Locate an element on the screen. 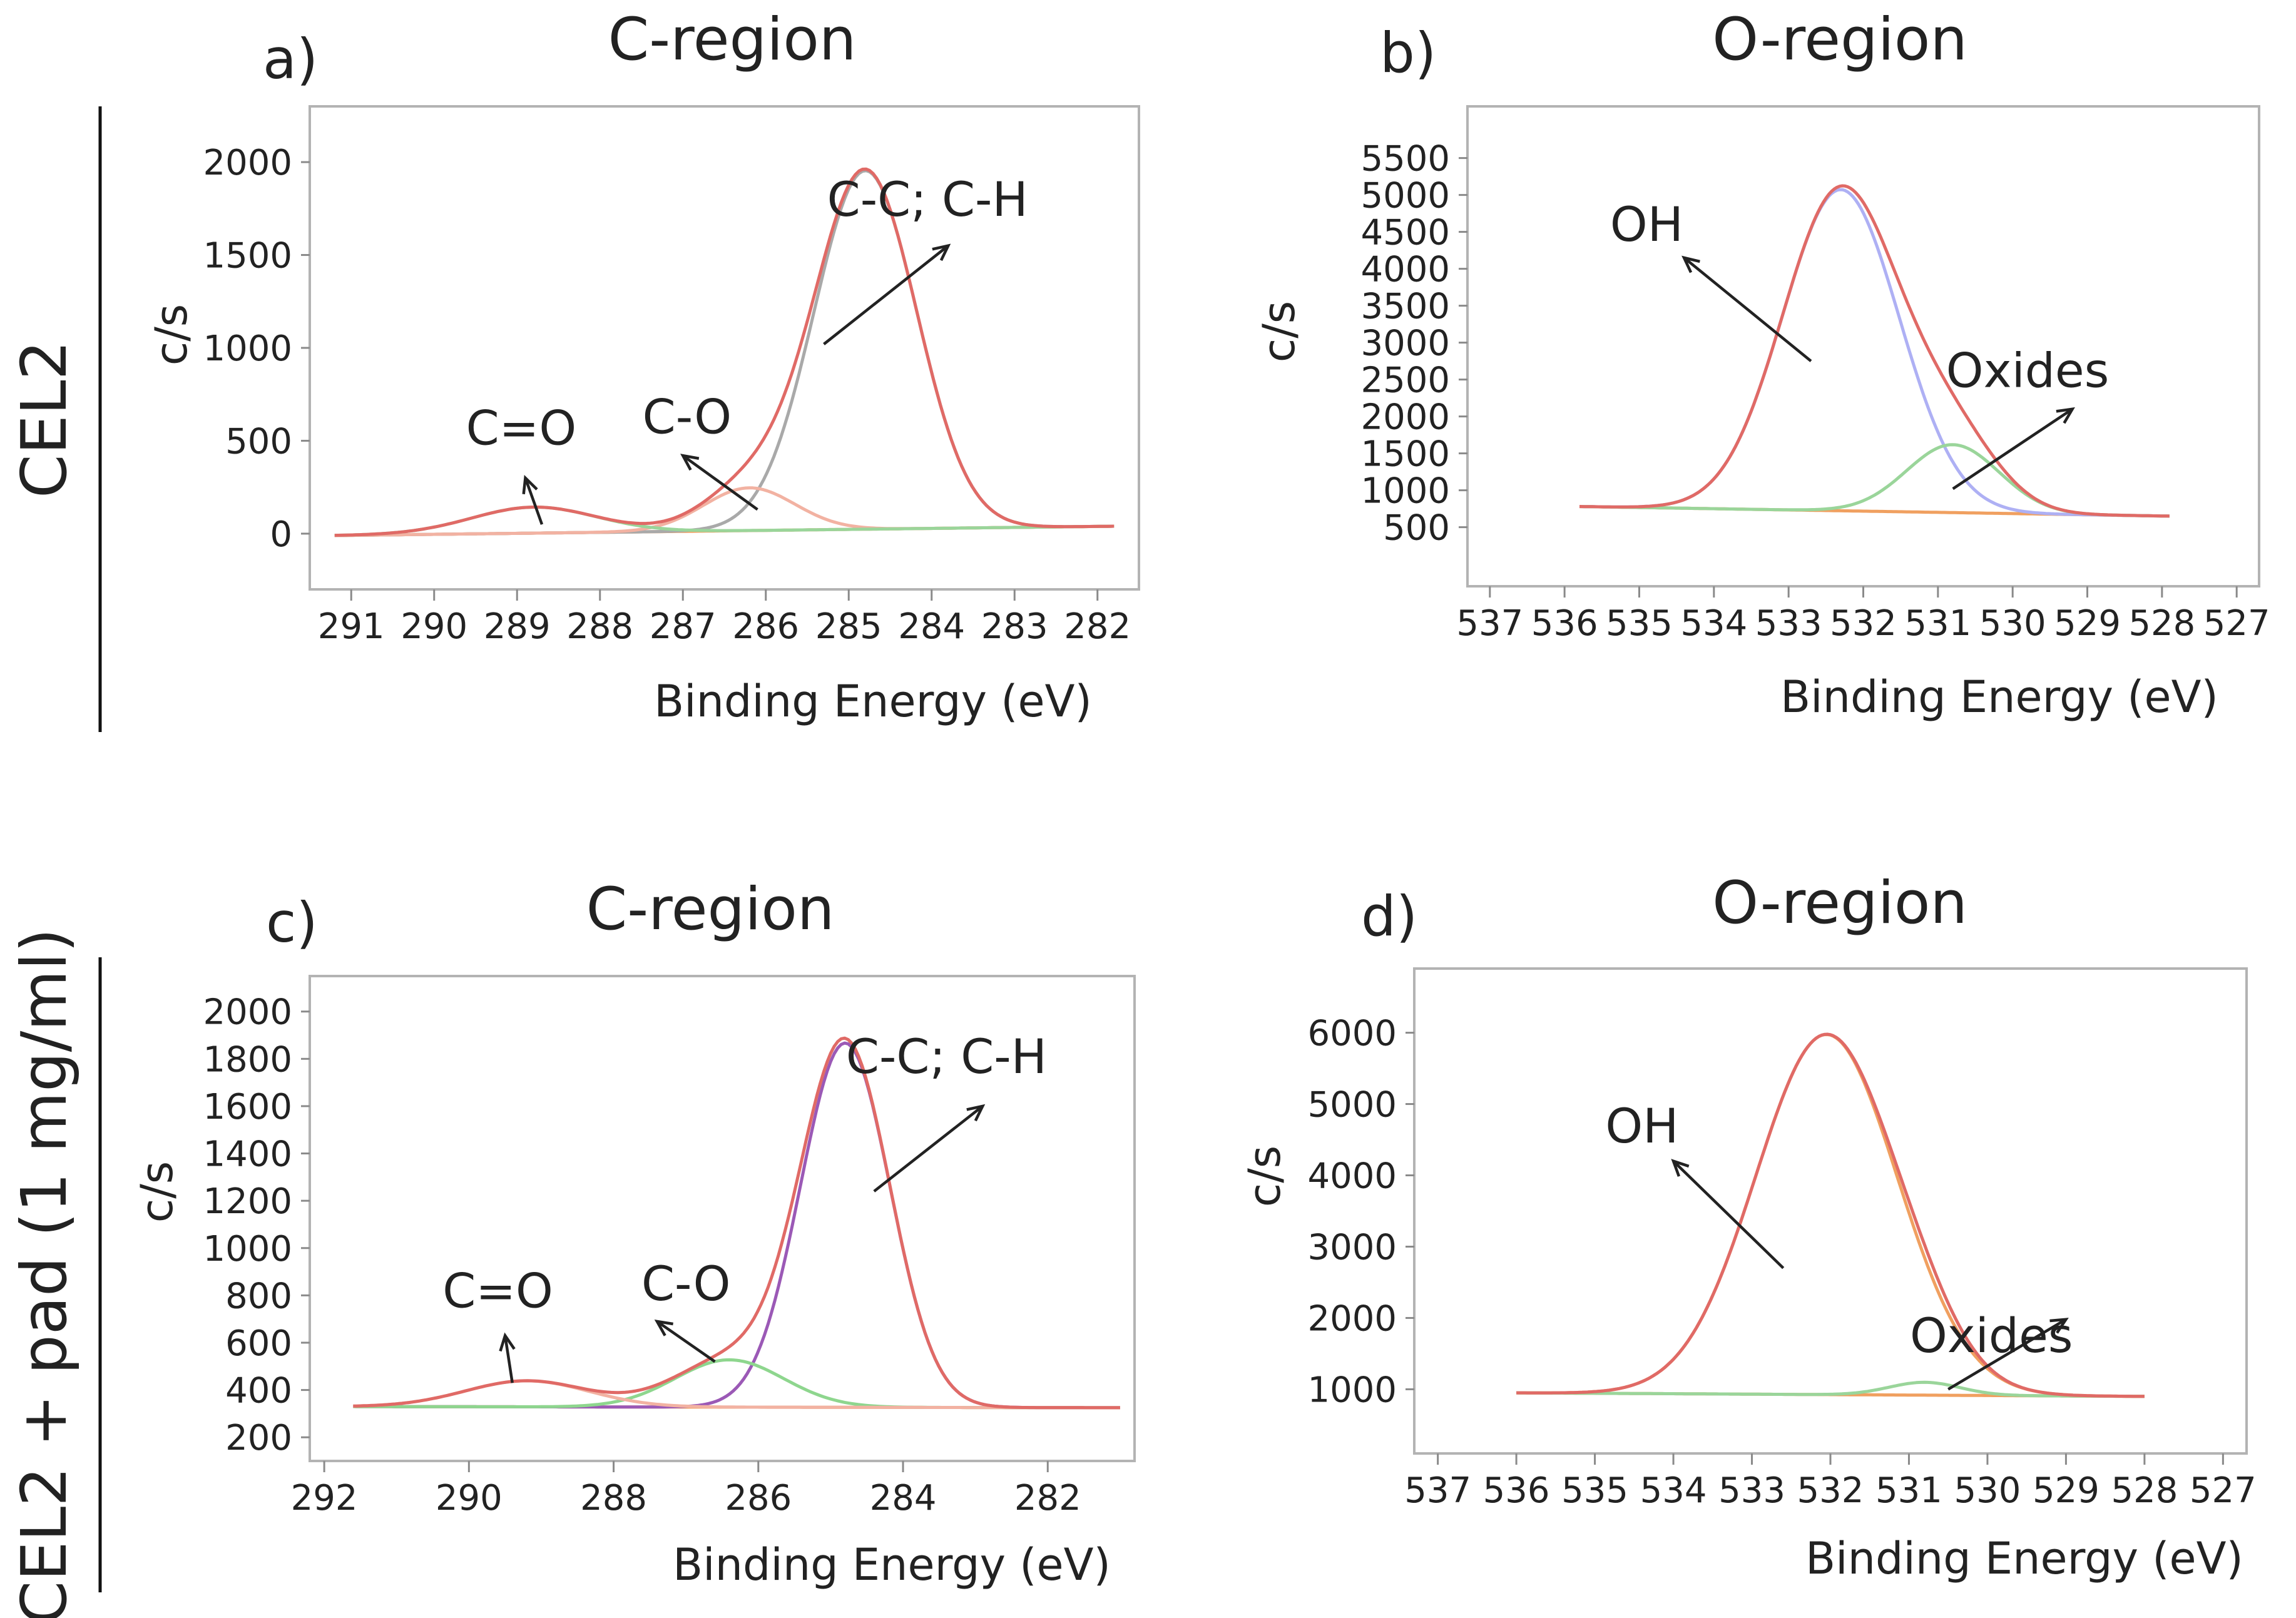 The image size is (2296, 1618). peak-label: C=O is located at coordinates (521, 427).